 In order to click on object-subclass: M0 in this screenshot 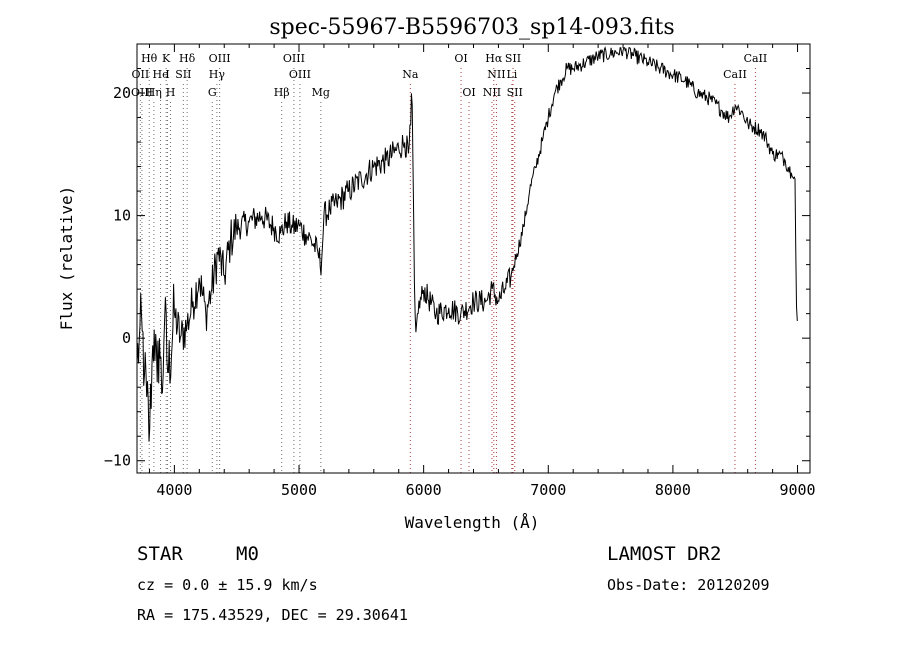, I will do `click(247, 554)`.